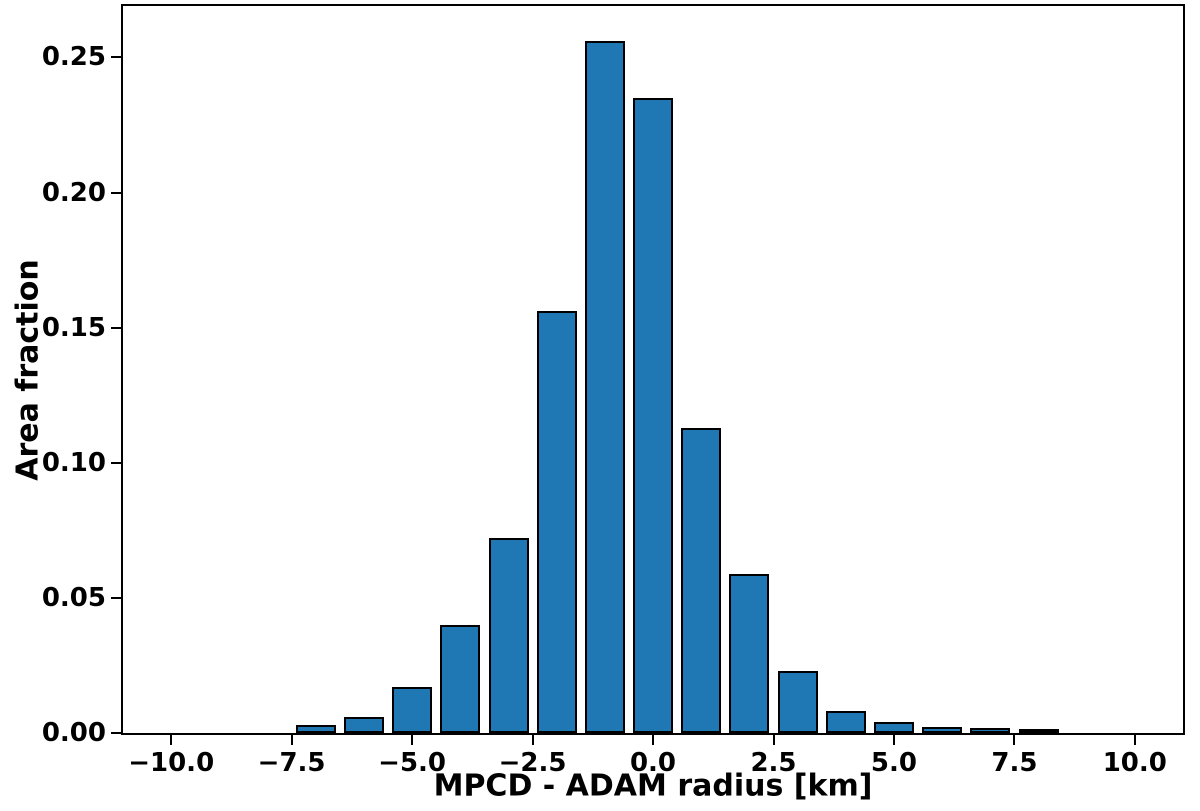 The width and height of the screenshot is (1200, 811). Describe the element at coordinates (412, 763) in the screenshot. I see `x-tick-label: −5.0` at that location.